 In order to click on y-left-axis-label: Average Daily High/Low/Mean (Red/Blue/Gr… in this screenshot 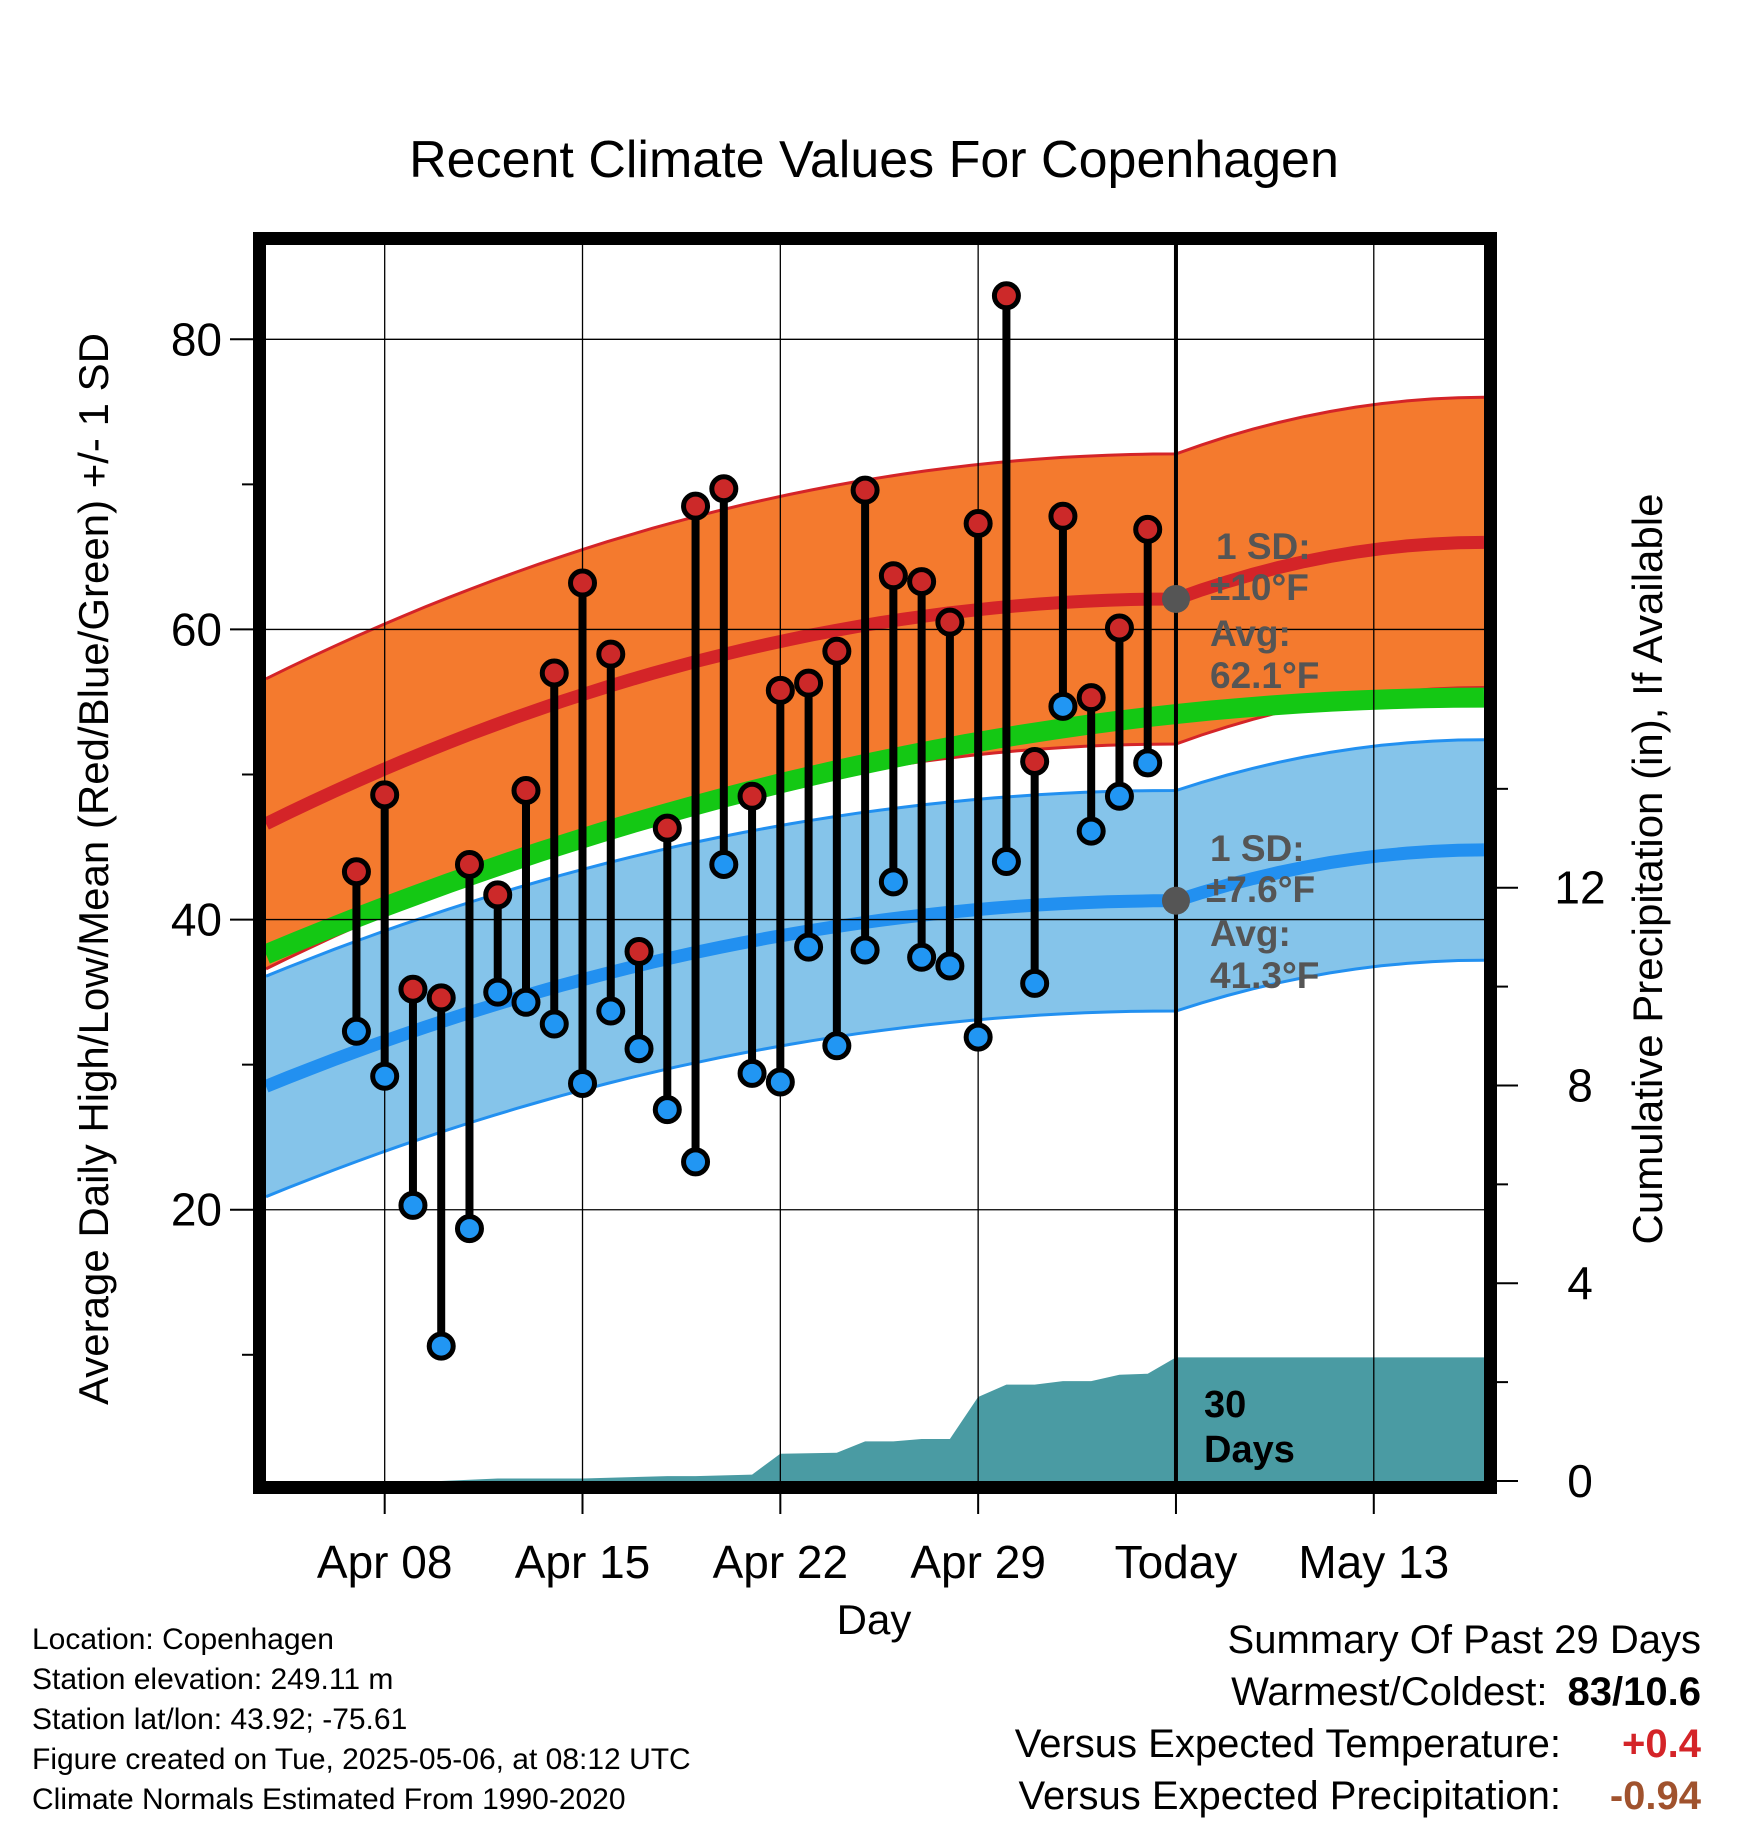, I will do `click(93, 869)`.